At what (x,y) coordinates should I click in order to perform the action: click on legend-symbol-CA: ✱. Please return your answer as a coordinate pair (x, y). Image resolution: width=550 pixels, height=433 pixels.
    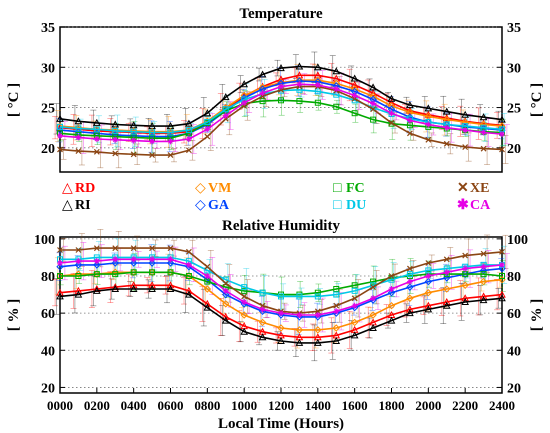
    Looking at the image, I should click on (463, 205).